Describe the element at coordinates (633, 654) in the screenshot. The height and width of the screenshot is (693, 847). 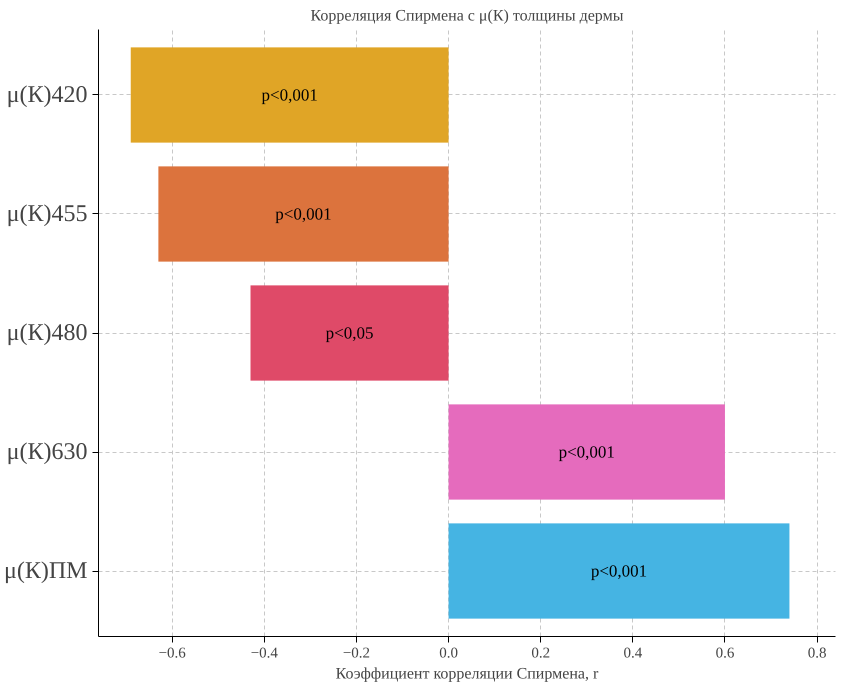
I see `x-tick-label: 0.4` at that location.